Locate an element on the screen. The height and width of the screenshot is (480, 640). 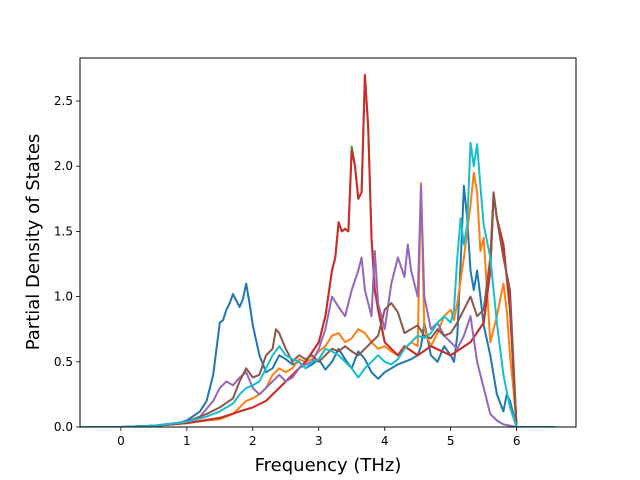
y-tick-label: 1.5 is located at coordinates (63, 231).